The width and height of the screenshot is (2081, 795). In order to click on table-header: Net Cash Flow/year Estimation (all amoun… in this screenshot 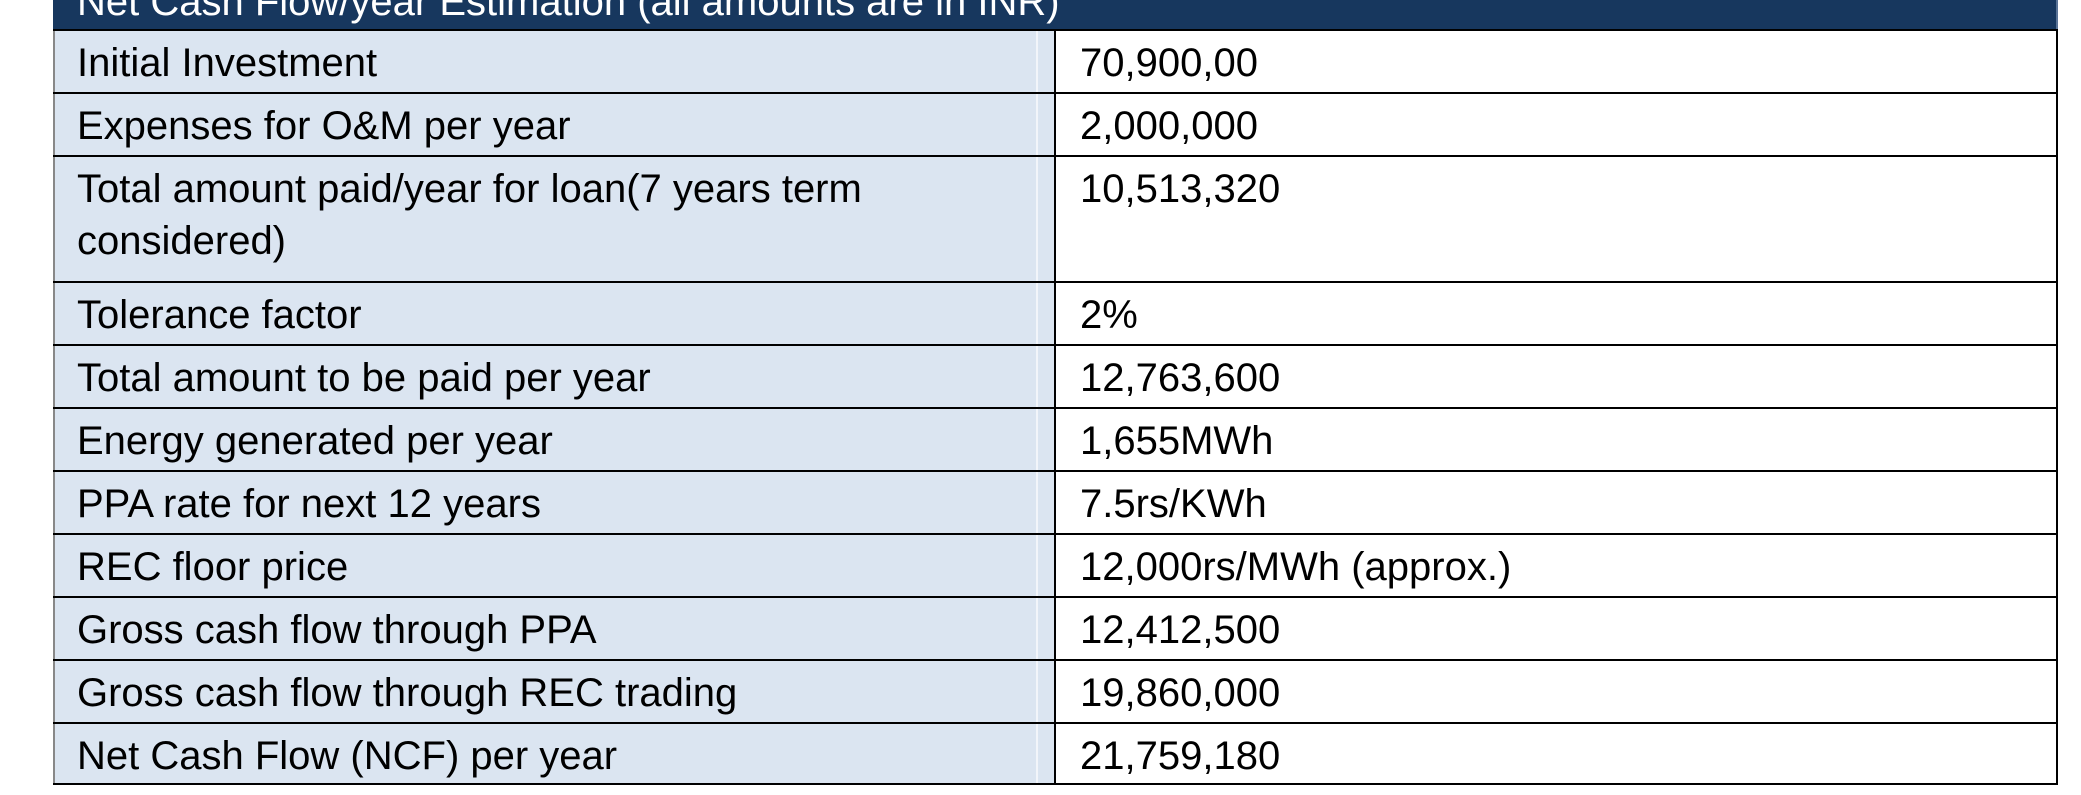, I will do `click(1055, 14)`.